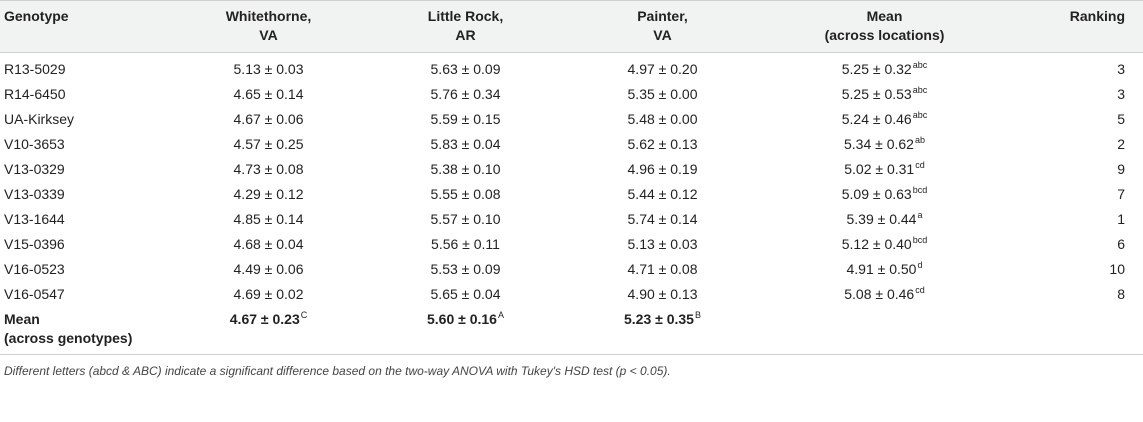  Describe the element at coordinates (36, 16) in the screenshot. I see `header-genotype-label: Genotype` at that location.